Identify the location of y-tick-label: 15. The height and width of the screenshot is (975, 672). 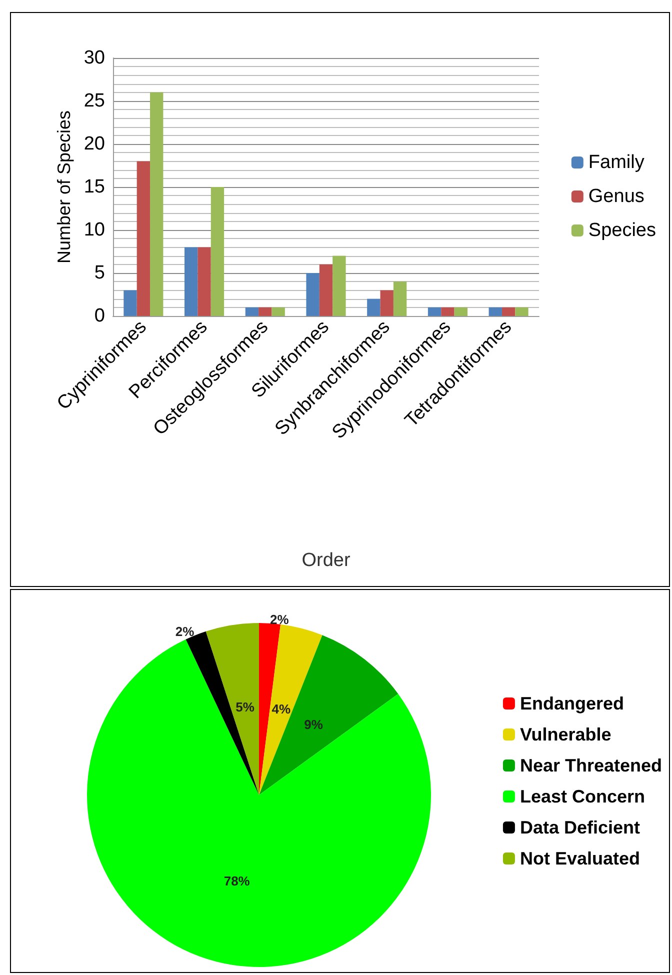
(94, 187).